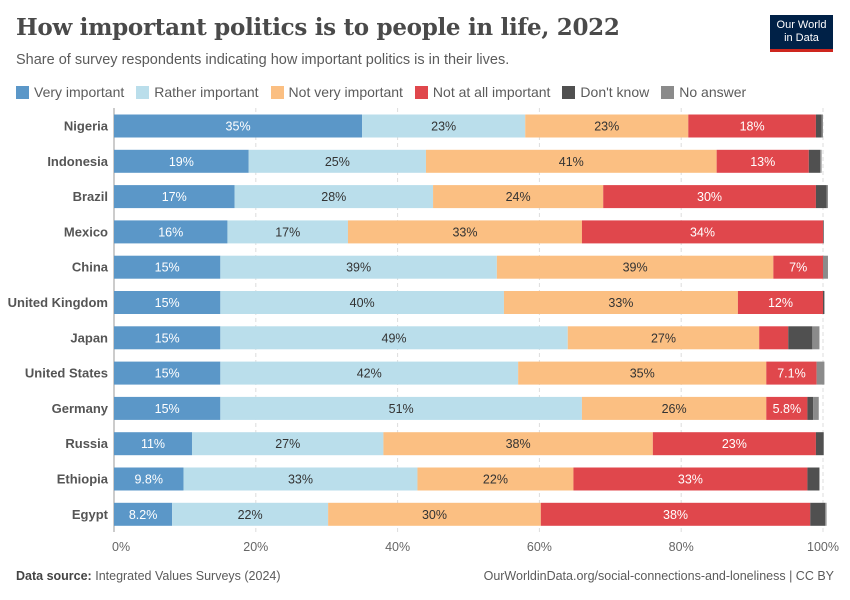 The width and height of the screenshot is (850, 600). Describe the element at coordinates (801, 33) in the screenshot. I see `owid-logo: Our World in Data` at that location.